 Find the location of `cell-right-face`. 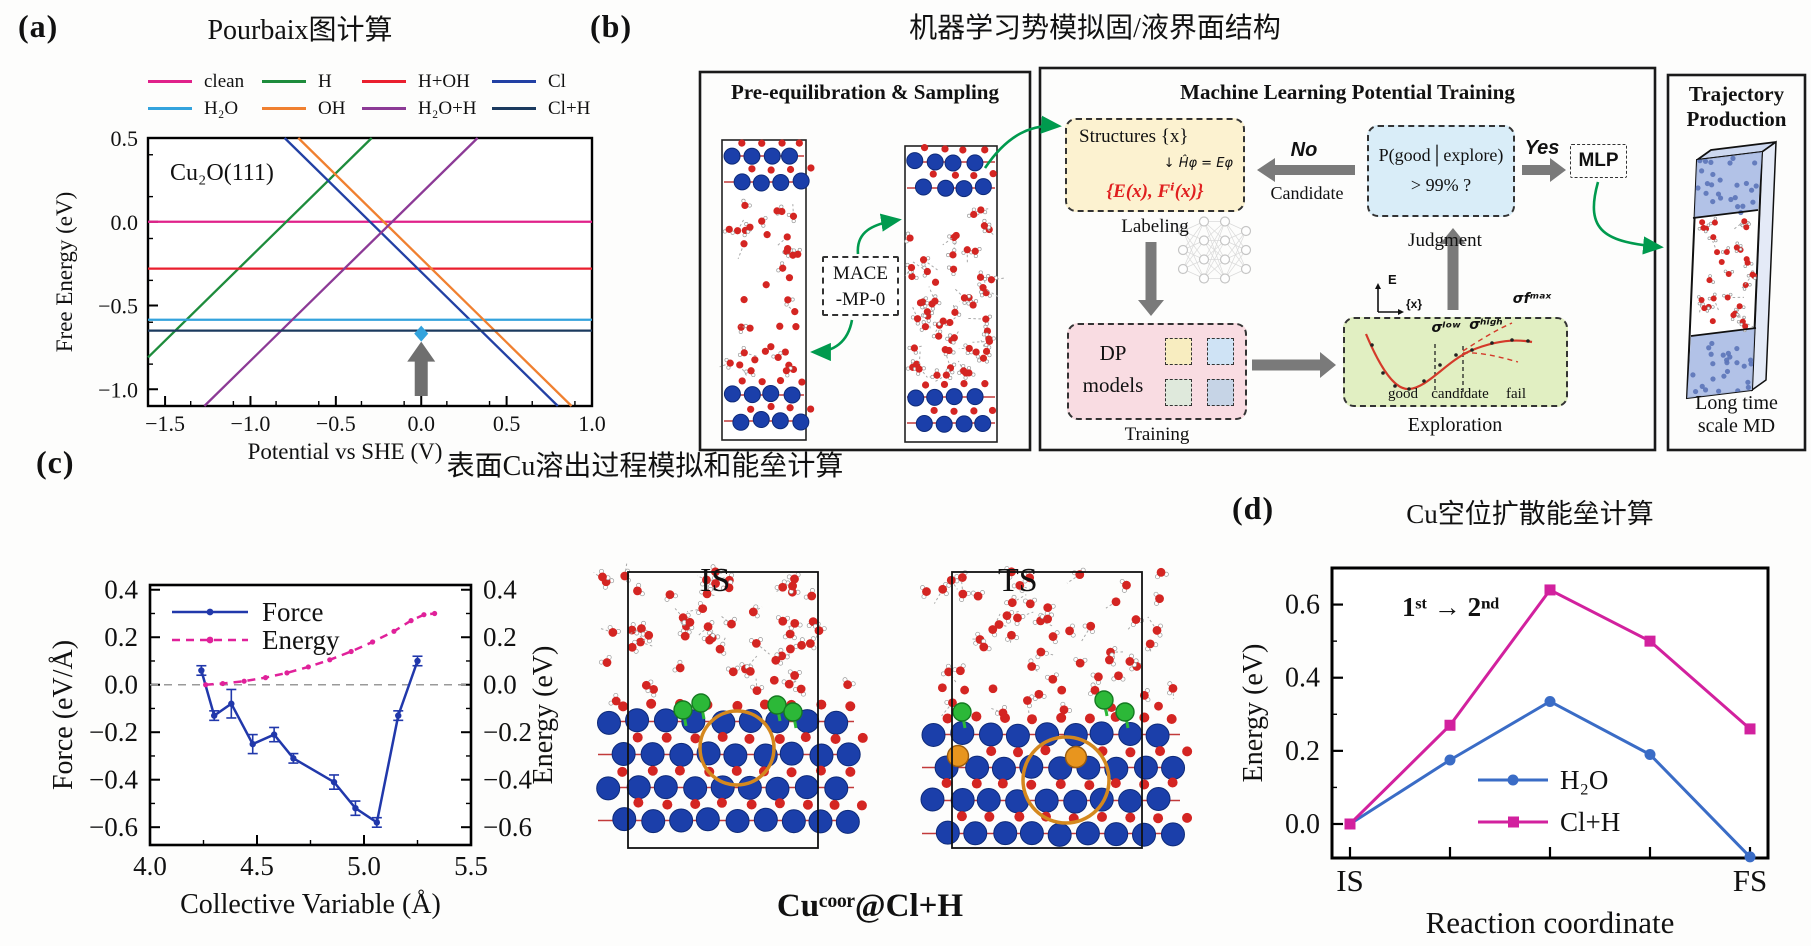

cell-right-face is located at coordinates (1764, 266).